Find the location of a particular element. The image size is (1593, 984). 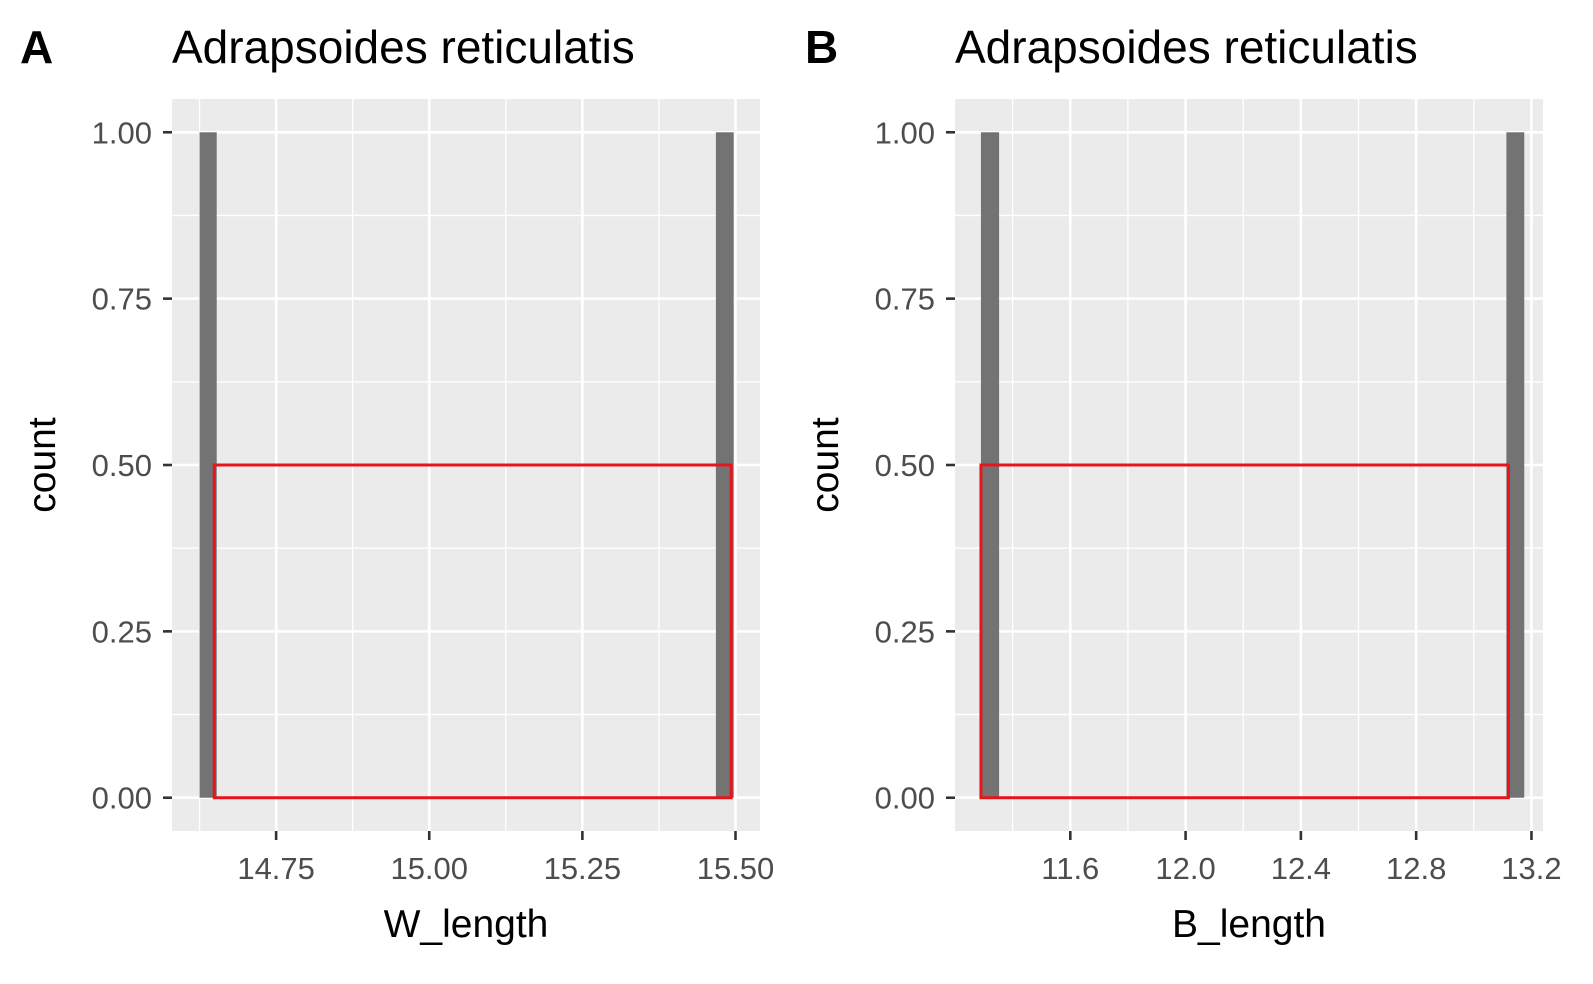

x-tick-label: 12.0 is located at coordinates (1185, 868).